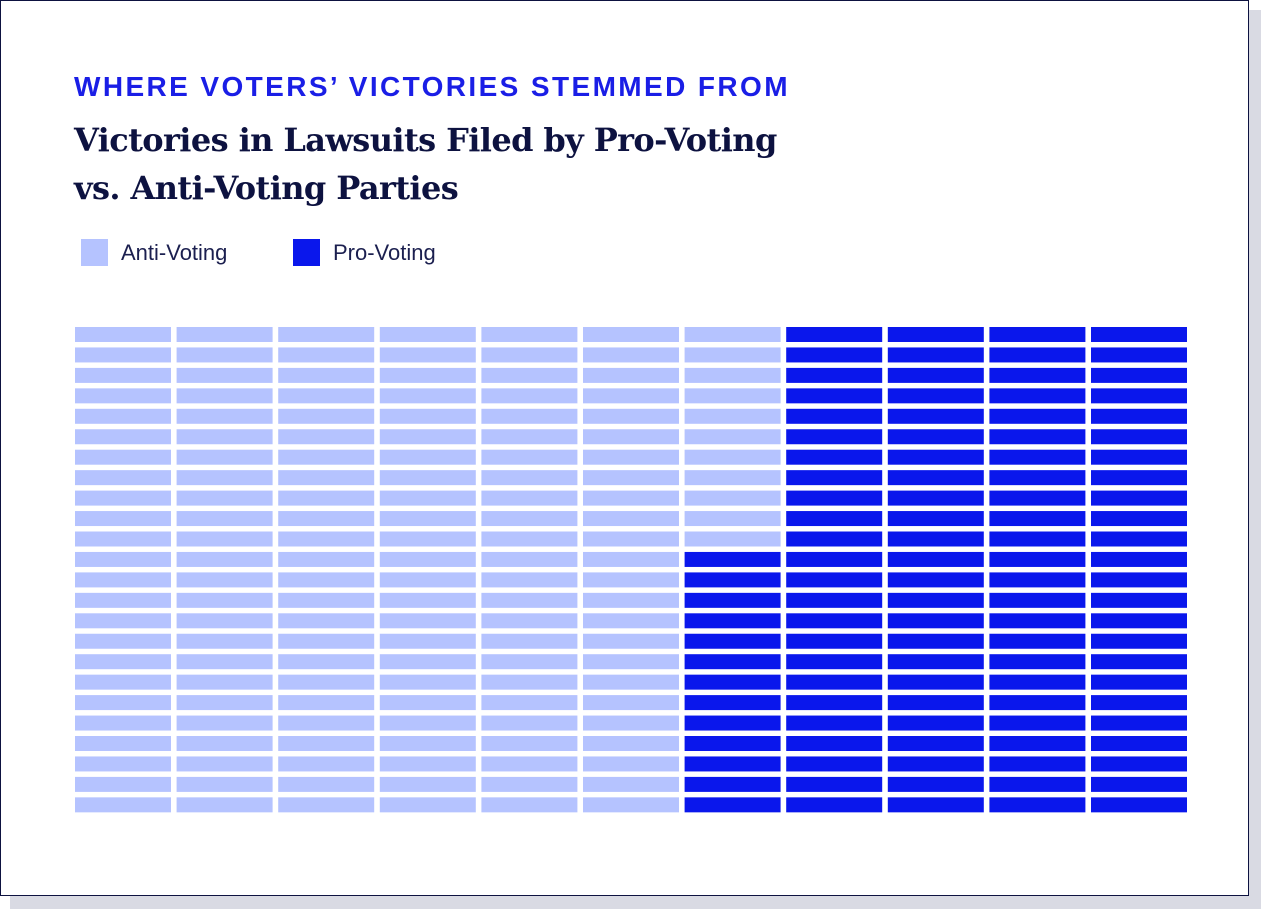  What do you see at coordinates (266, 188) in the screenshot?
I see `chart-title-line-2: vs. Anti-Voting Parties` at bounding box center [266, 188].